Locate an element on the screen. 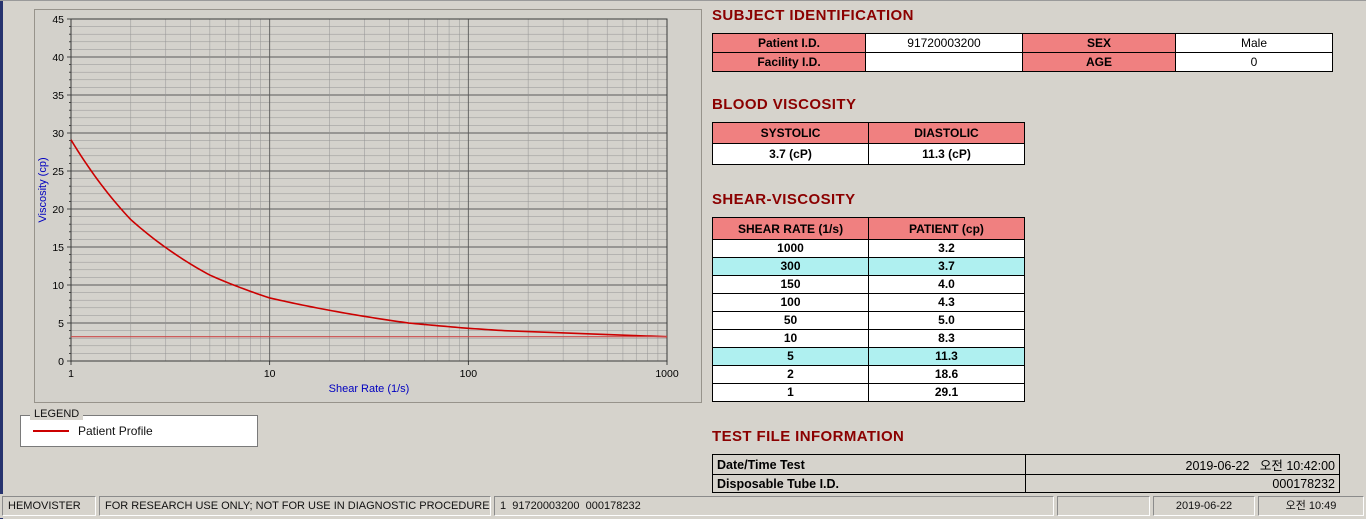 This screenshot has width=1366, height=519. field-label: SEX is located at coordinates (1099, 43).